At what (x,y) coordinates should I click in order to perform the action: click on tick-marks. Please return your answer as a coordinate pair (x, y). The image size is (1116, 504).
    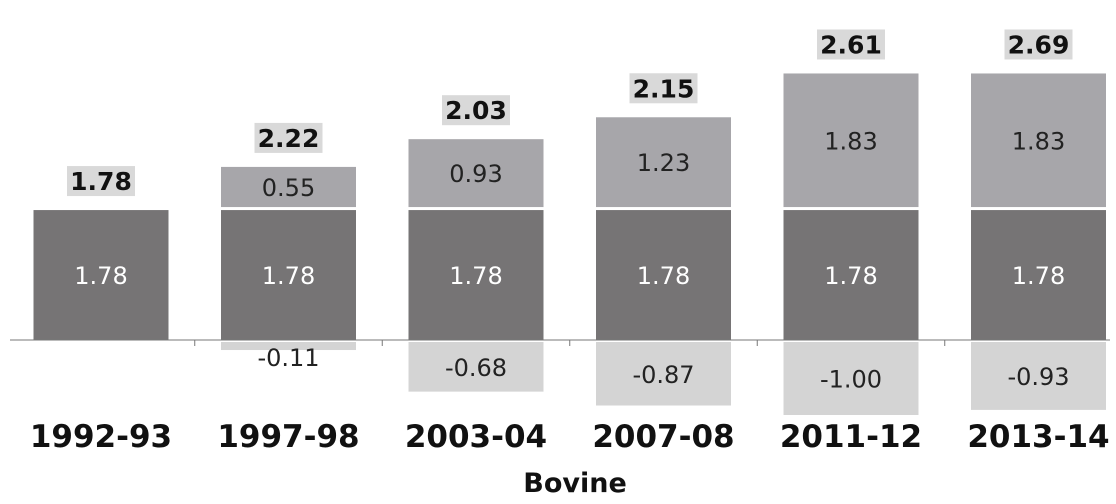
    Looking at the image, I should click on (570, 343).